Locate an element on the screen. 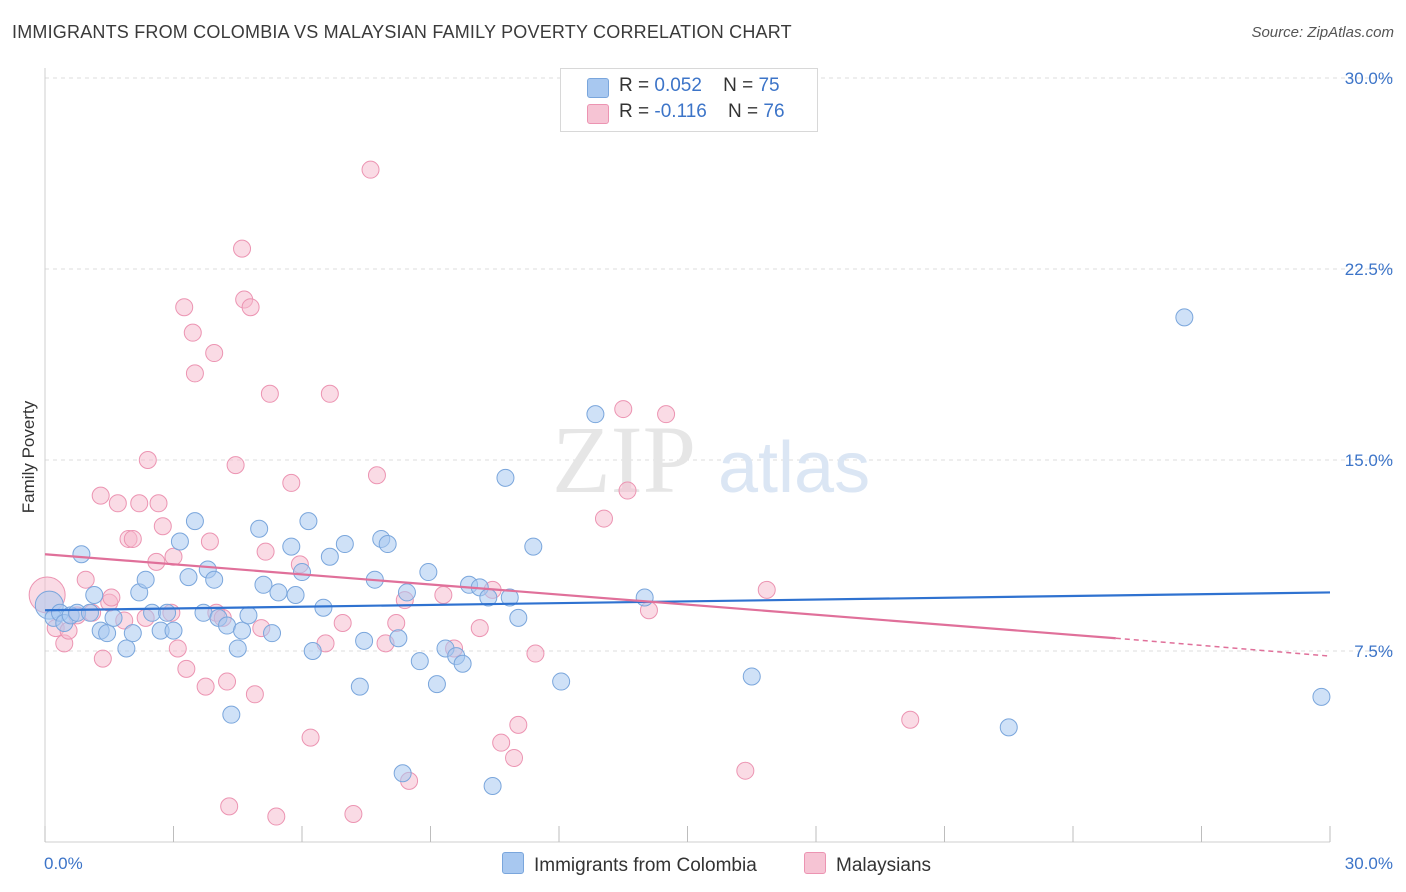 Image resolution: width=1406 pixels, height=892 pixels. y-tick-label: 30.0% is located at coordinates (1369, 78).